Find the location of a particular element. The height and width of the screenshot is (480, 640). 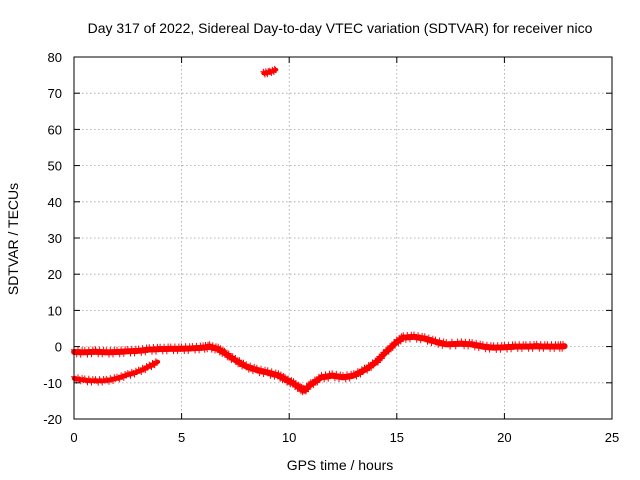

y-tick-label: 50 is located at coordinates (55, 166).